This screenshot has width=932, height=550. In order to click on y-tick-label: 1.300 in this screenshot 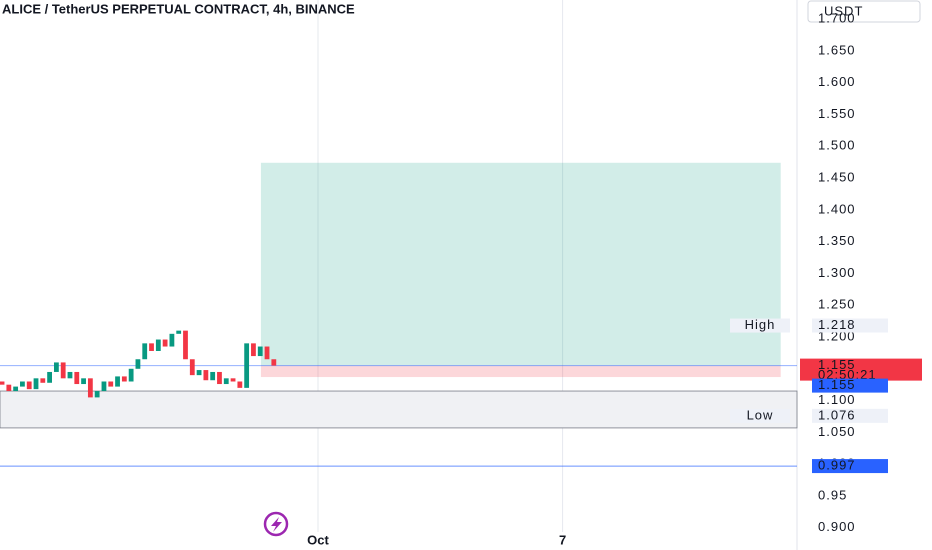, I will do `click(837, 272)`.